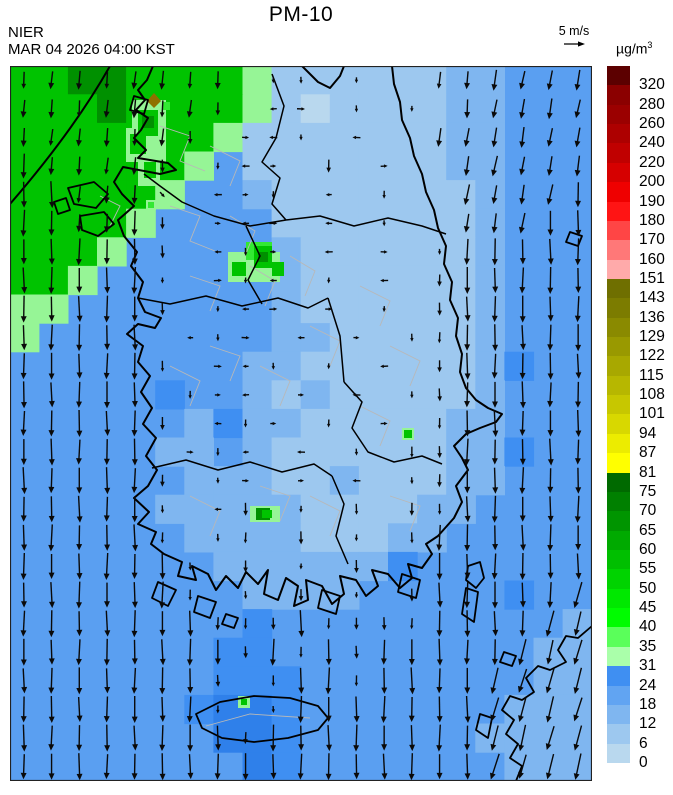  What do you see at coordinates (652, 220) in the screenshot?
I see `colorbar-tick-label: 180` at bounding box center [652, 220].